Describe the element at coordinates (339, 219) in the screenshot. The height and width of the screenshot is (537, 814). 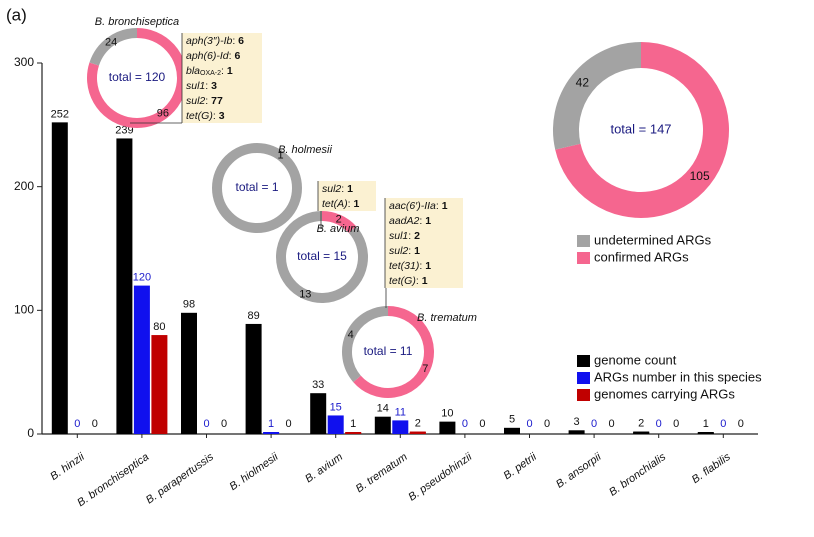
I see `donut-value-label: 2` at that location.